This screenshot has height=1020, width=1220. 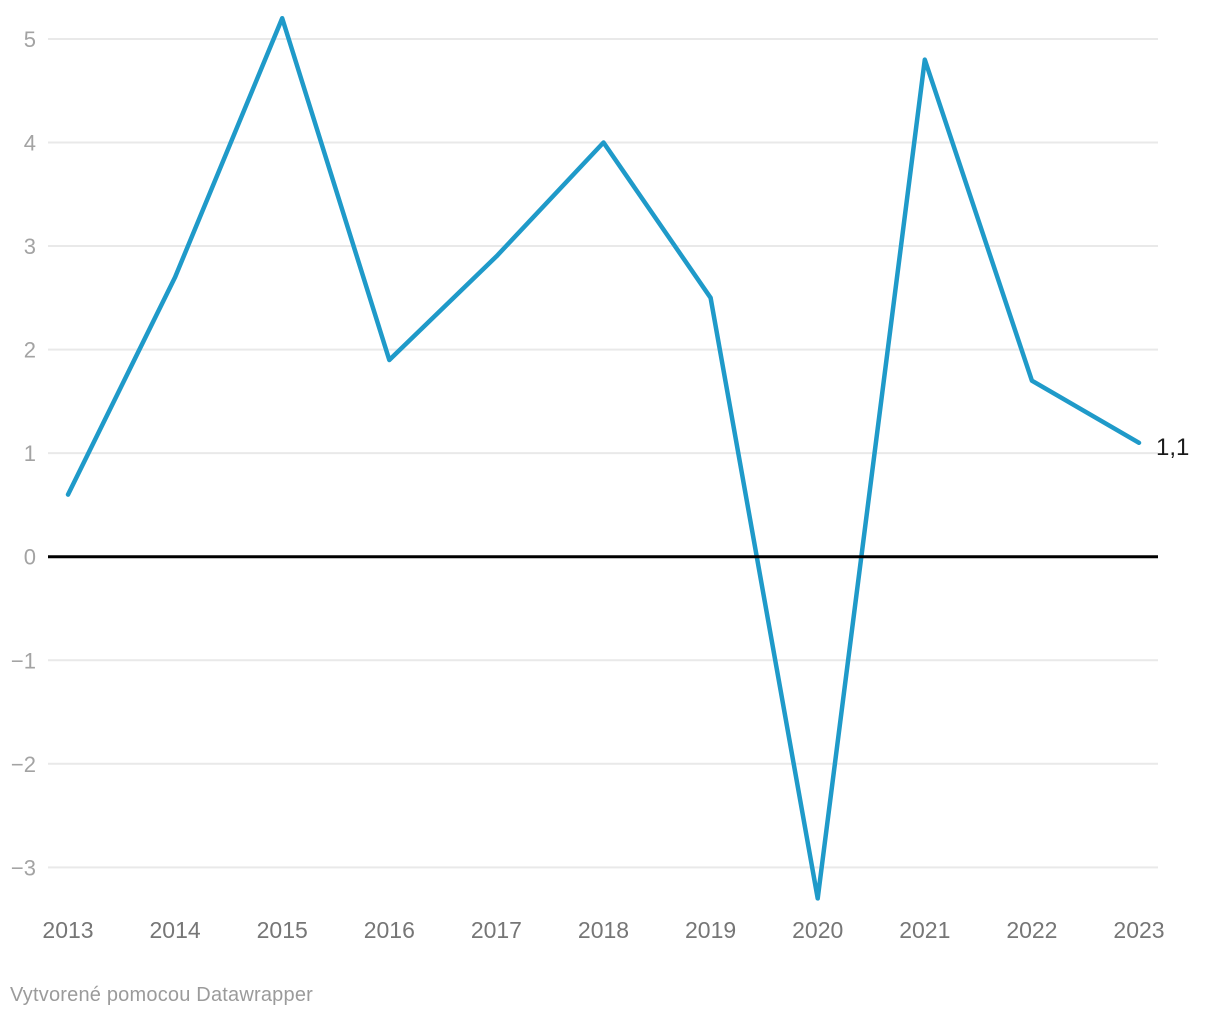 What do you see at coordinates (389, 930) in the screenshot?
I see `x-tick-label: 2016` at bounding box center [389, 930].